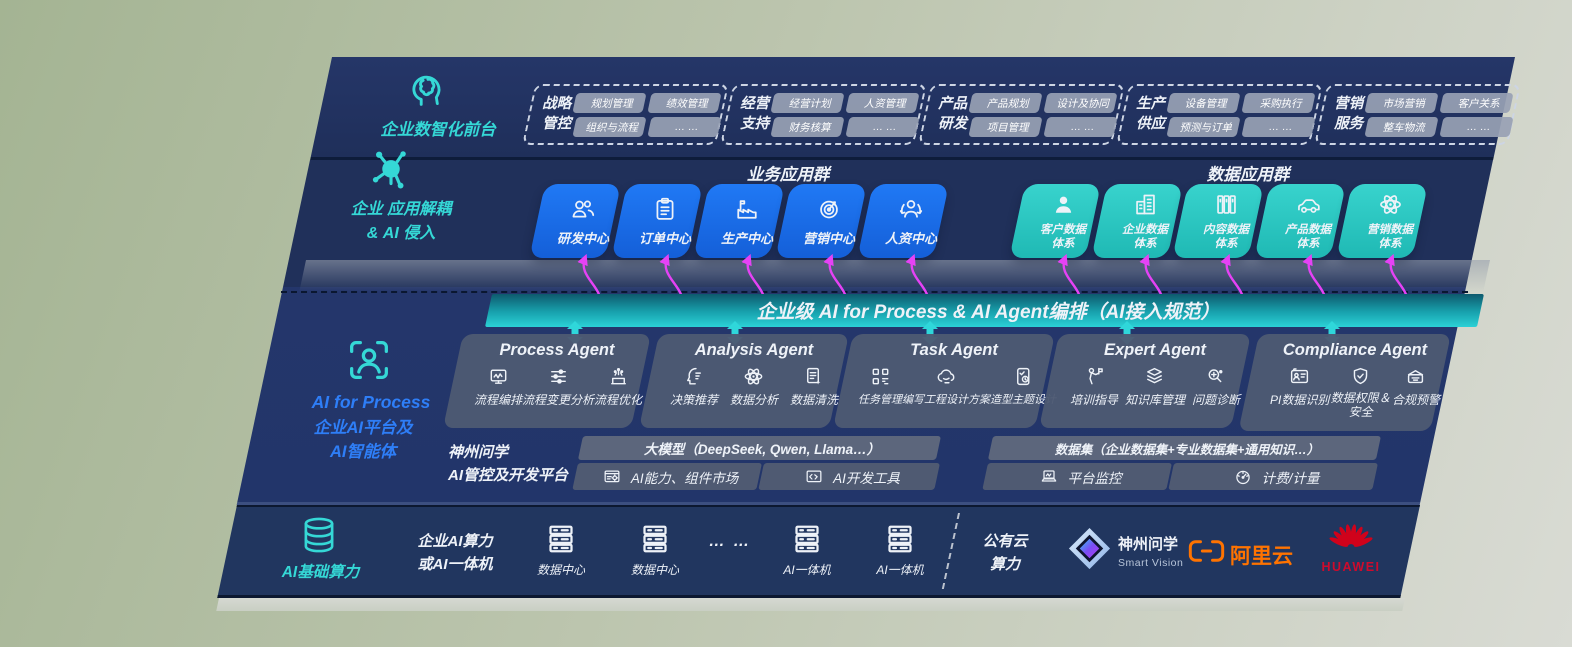 Image resolution: width=1572 pixels, height=647 pixels. Describe the element at coordinates (1063, 204) in the screenshot. I see `user-icon` at that location.